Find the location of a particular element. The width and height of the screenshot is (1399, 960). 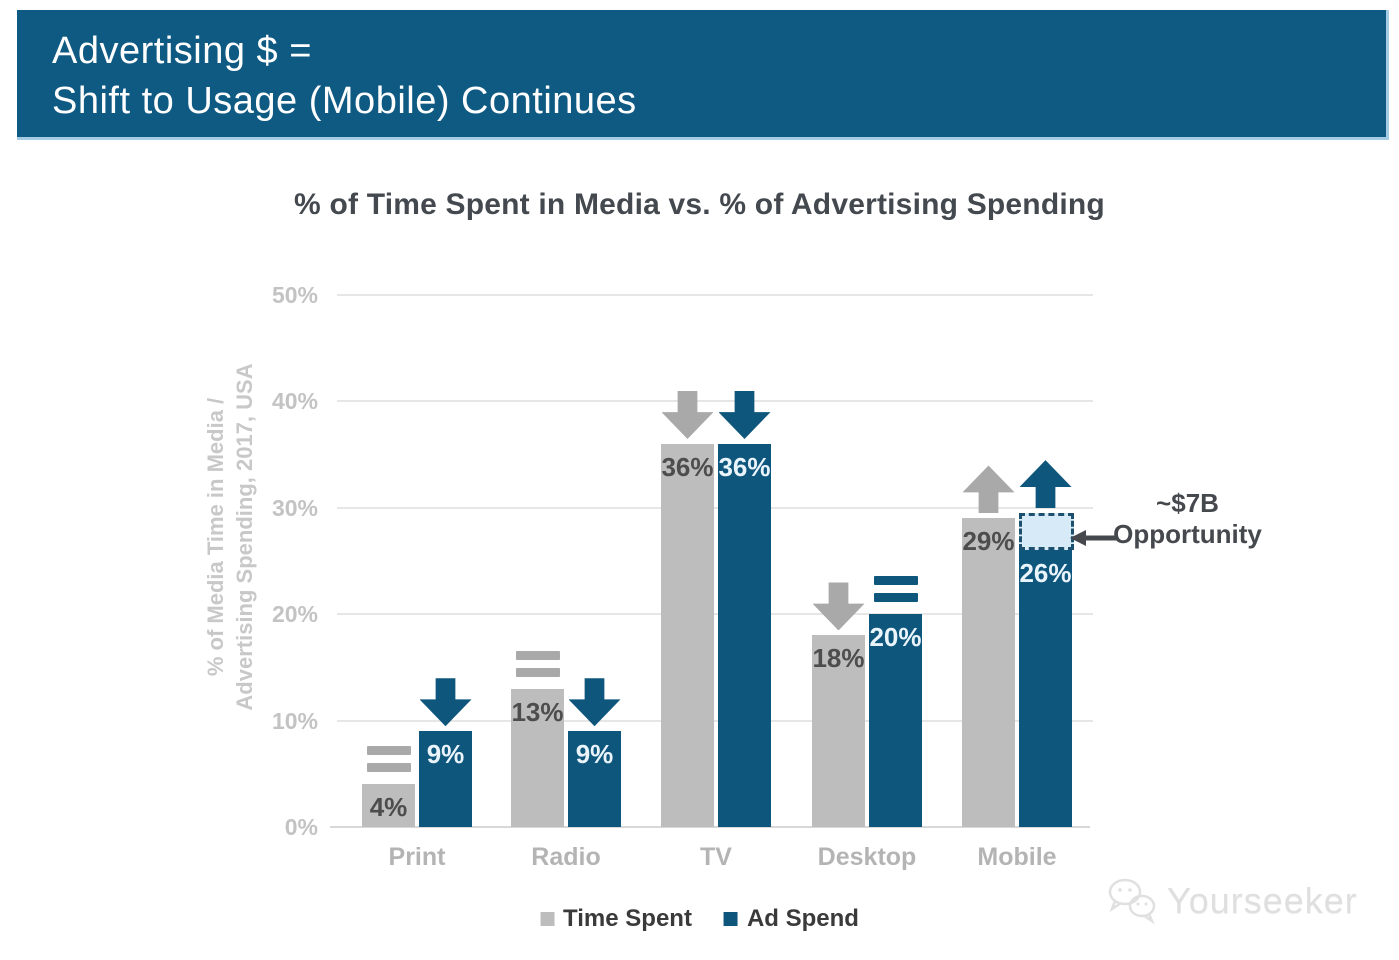

y-tick-10%: 10% is located at coordinates (294, 720).